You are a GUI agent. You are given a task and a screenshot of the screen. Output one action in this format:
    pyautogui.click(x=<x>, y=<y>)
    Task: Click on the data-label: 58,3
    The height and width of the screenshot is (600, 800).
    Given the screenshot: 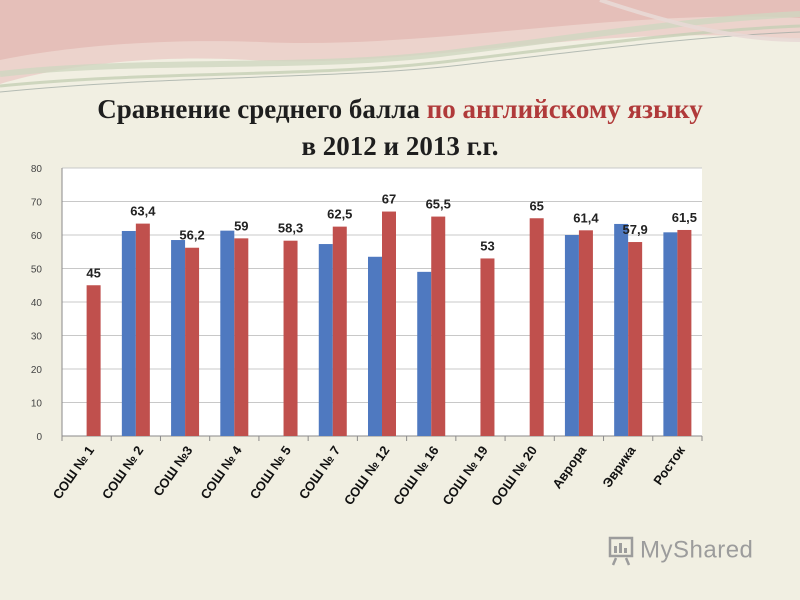 What is the action you would take?
    pyautogui.click(x=290, y=228)
    